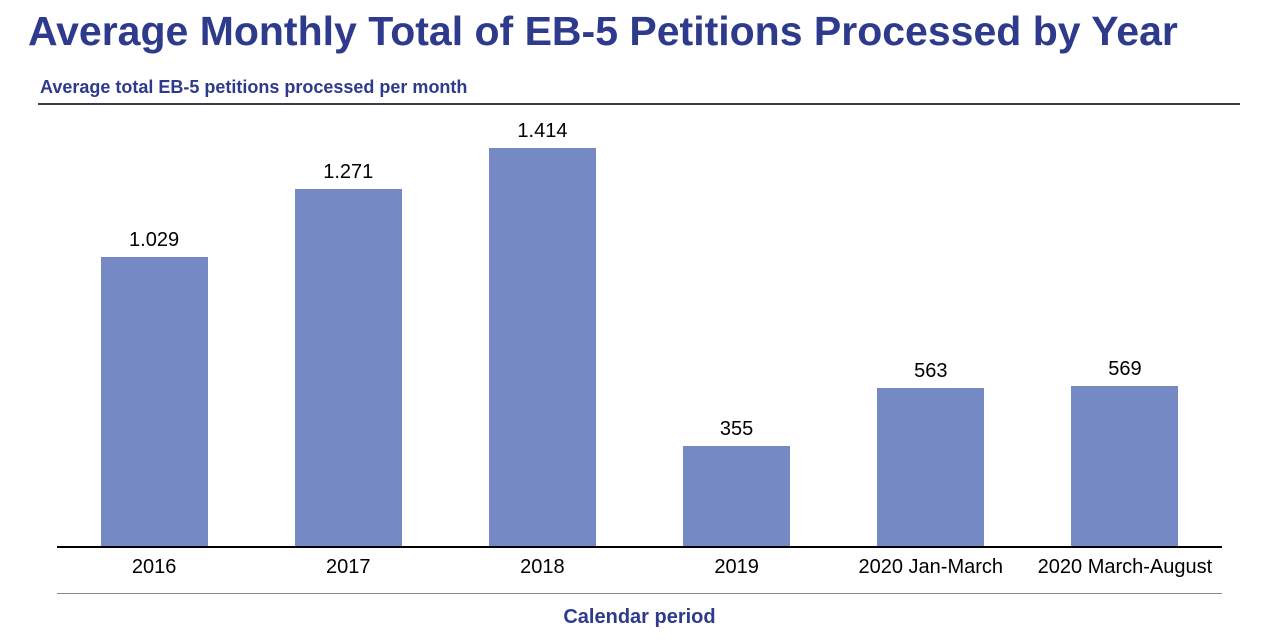 This screenshot has width=1280, height=642. I want to click on bar-column: 569, so click(1125, 452).